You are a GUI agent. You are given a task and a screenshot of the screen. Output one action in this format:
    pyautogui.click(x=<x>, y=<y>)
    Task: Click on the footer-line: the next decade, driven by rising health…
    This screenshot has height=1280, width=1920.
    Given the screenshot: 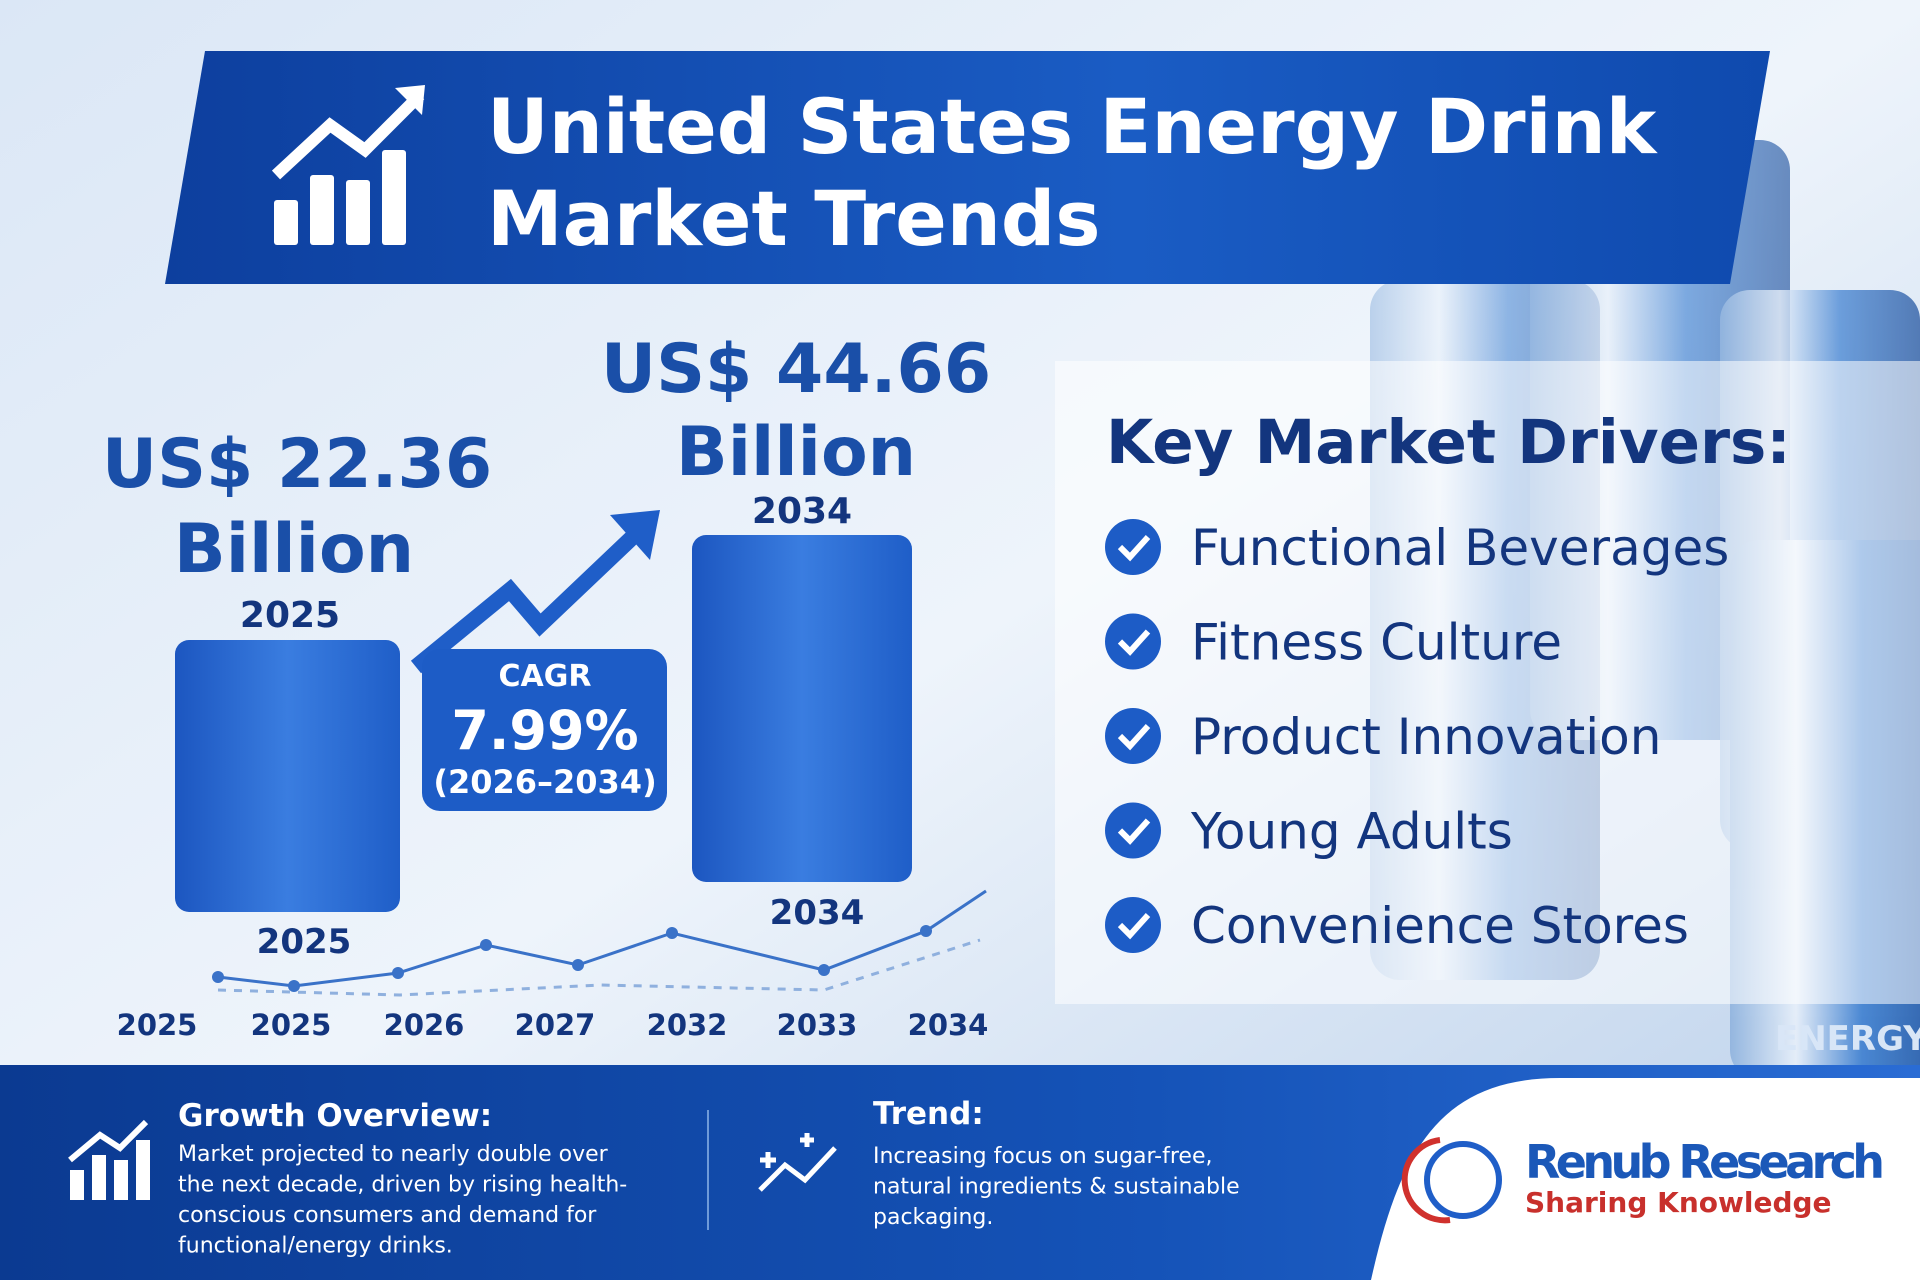 What is the action you would take?
    pyautogui.click(x=402, y=1185)
    